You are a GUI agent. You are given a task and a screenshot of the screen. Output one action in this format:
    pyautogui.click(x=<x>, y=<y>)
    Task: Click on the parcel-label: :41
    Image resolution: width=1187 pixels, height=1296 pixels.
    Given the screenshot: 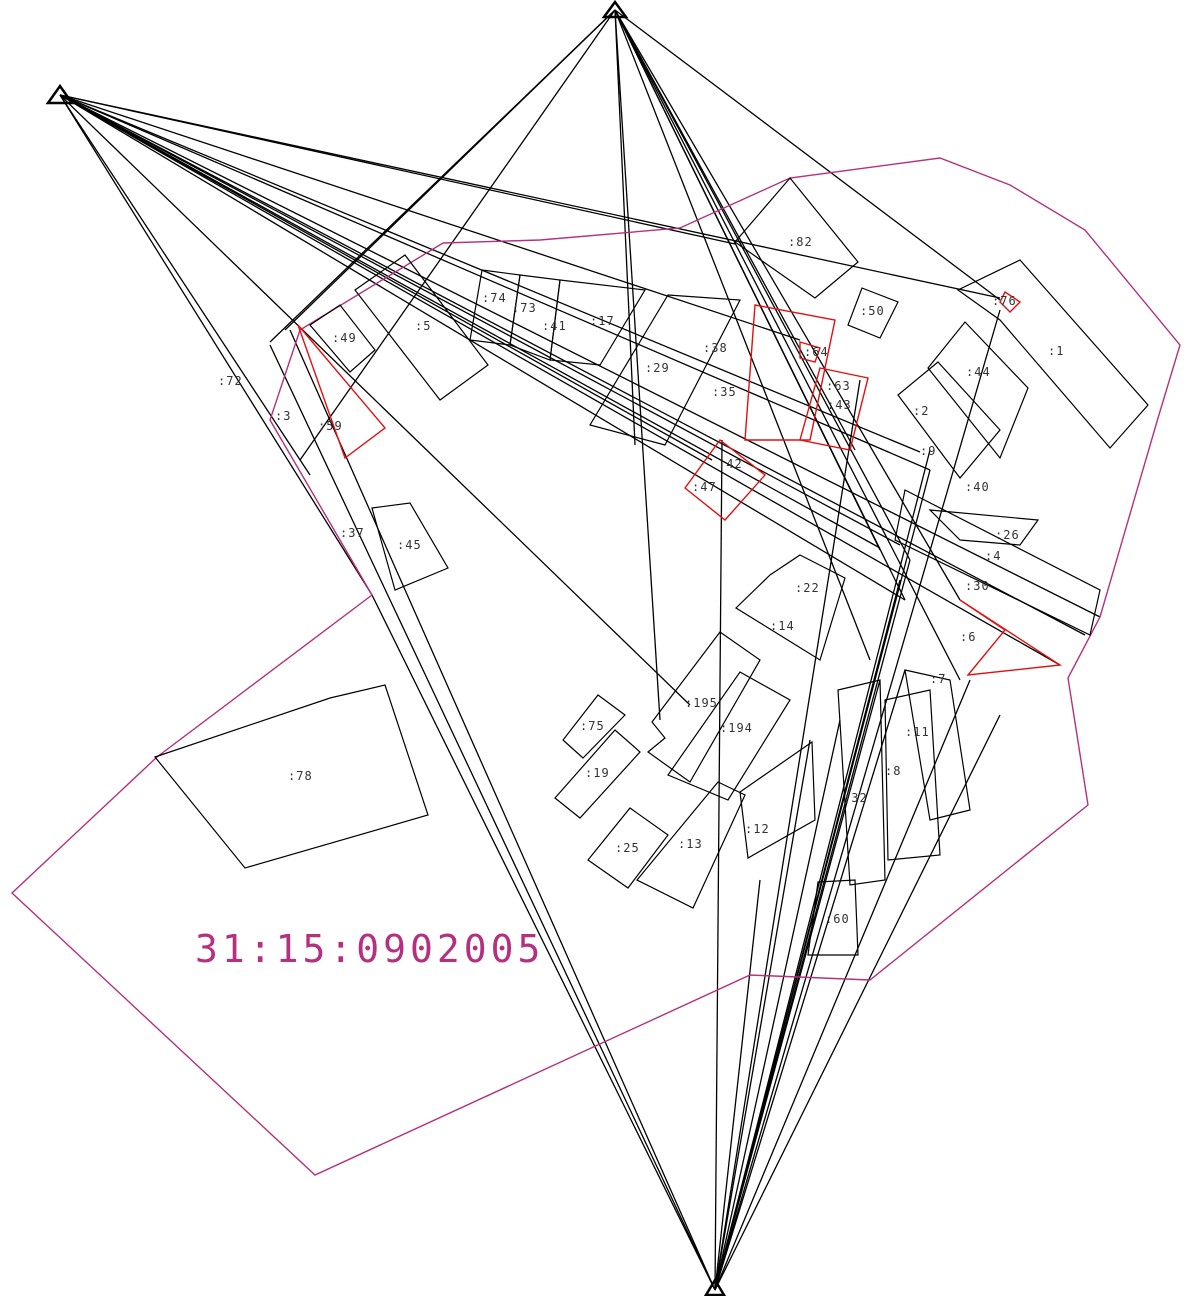 What is the action you would take?
    pyautogui.click(x=554, y=326)
    